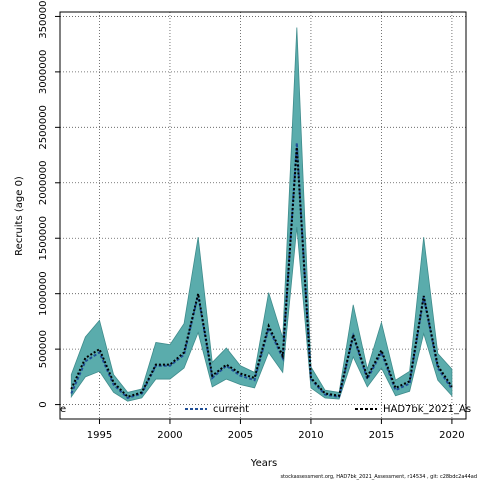 The width and height of the screenshot is (480, 480). What do you see at coordinates (240, 435) in the screenshot?
I see `x-tick-label: 2005` at bounding box center [240, 435].